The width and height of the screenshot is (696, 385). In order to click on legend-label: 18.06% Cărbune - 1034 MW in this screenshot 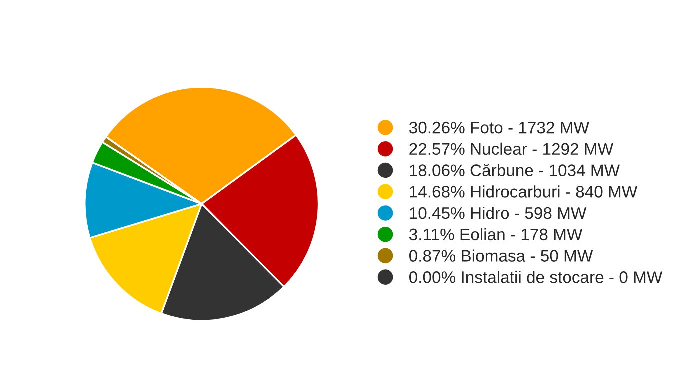, I will do `click(515, 170)`.